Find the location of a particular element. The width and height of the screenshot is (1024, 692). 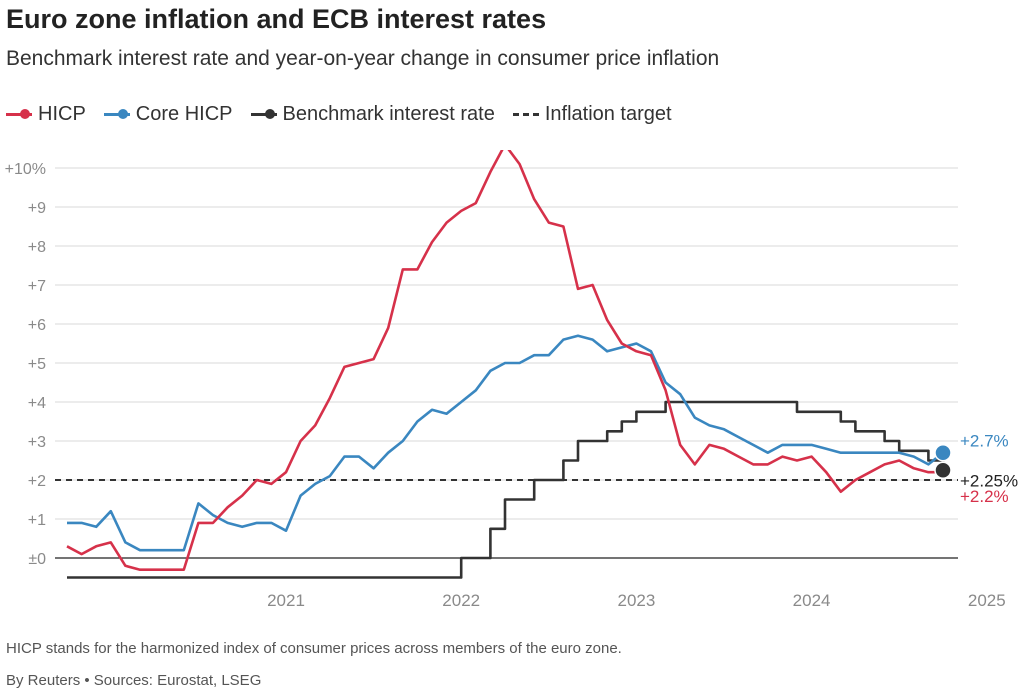

benchmark-interest-rate-end-dot is located at coordinates (943, 470).